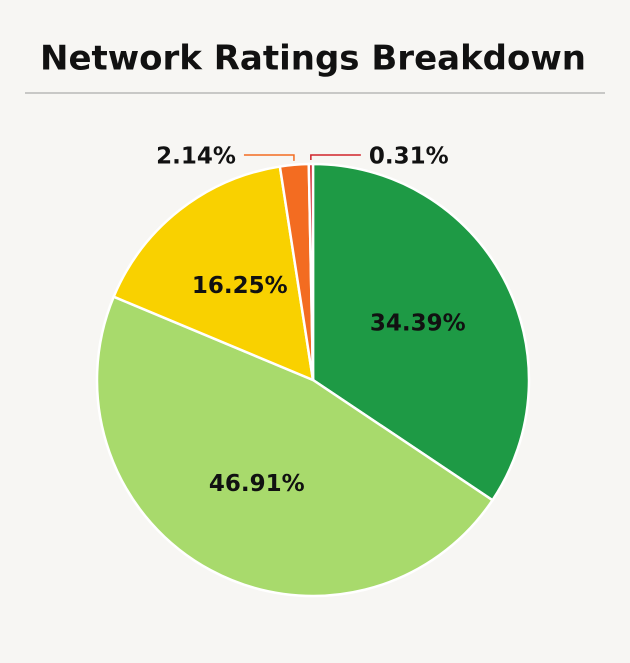 The height and width of the screenshot is (663, 630). What do you see at coordinates (409, 157) in the screenshot?
I see `slice-label: 0.31%` at bounding box center [409, 157].